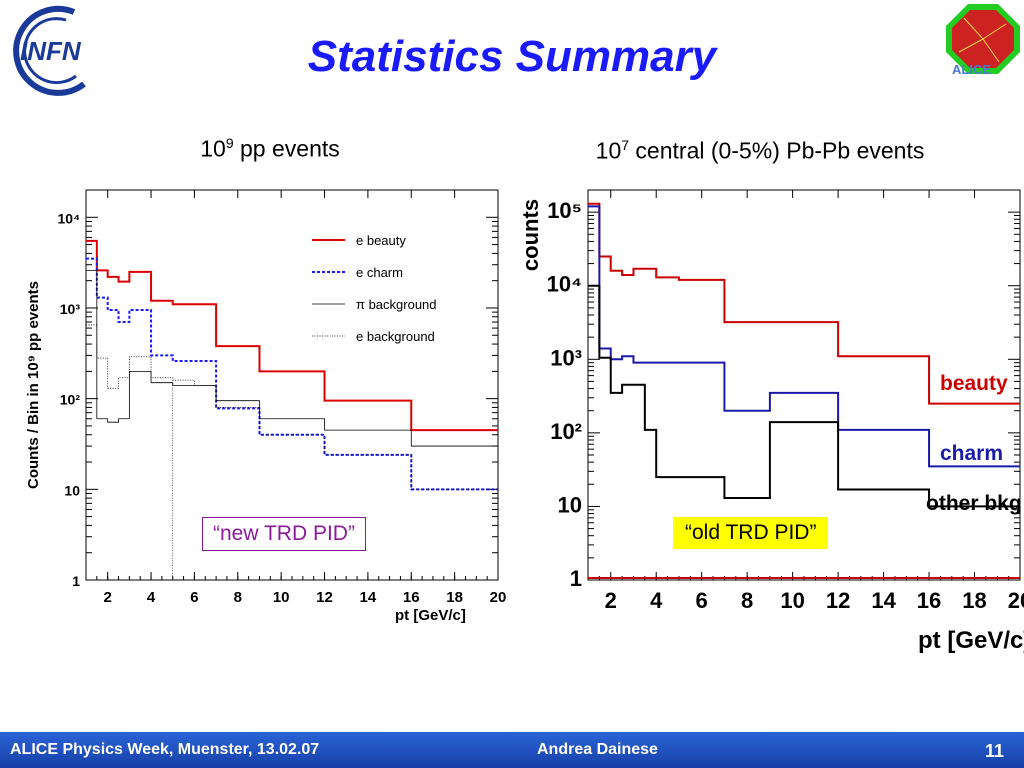  I want to click on left-legend-label-1: e charm, so click(379, 272).